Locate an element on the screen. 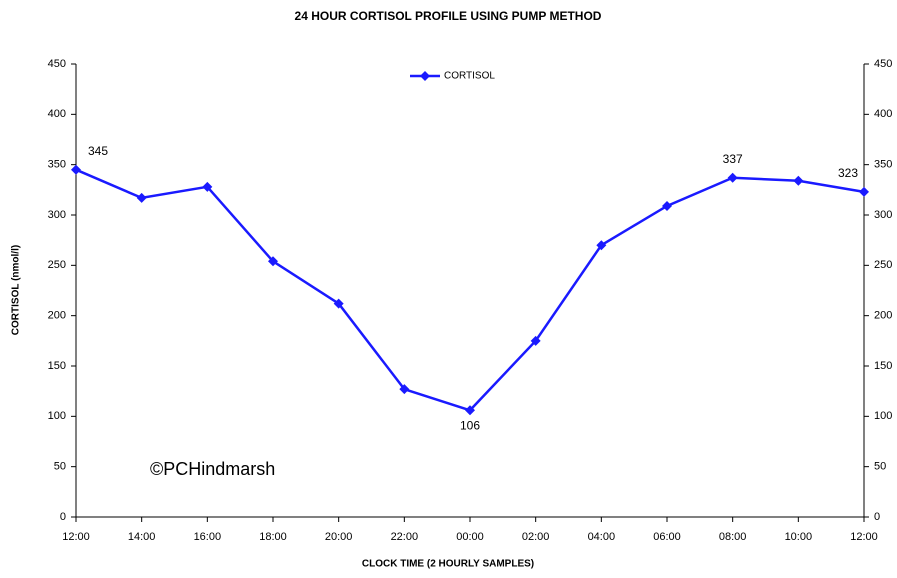 The width and height of the screenshot is (897, 578). y2-tick-label: 450 is located at coordinates (883, 64).